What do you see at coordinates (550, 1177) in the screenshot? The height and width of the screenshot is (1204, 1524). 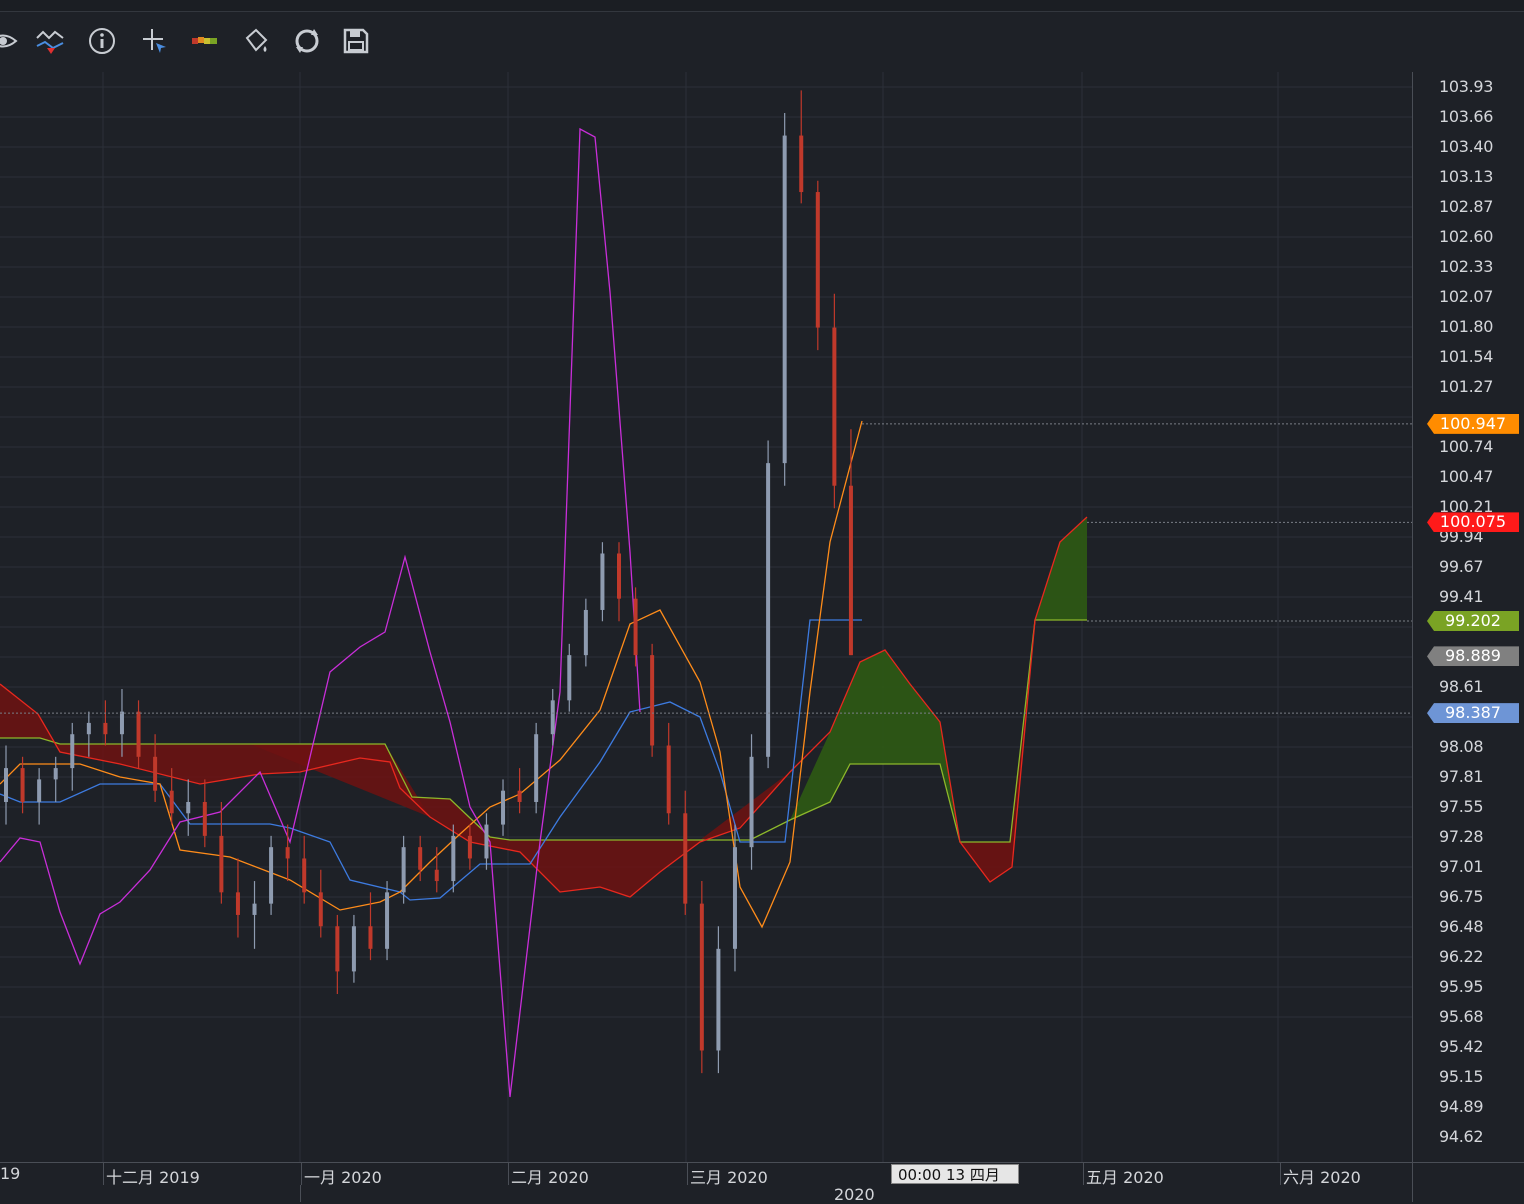 I see `time-tick-label: 二月 2020` at bounding box center [550, 1177].